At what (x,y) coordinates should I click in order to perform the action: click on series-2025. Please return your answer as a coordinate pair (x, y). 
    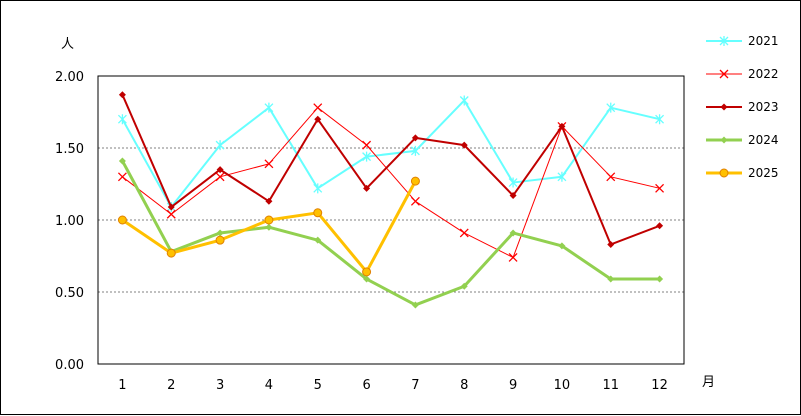
    Looking at the image, I should click on (268, 226).